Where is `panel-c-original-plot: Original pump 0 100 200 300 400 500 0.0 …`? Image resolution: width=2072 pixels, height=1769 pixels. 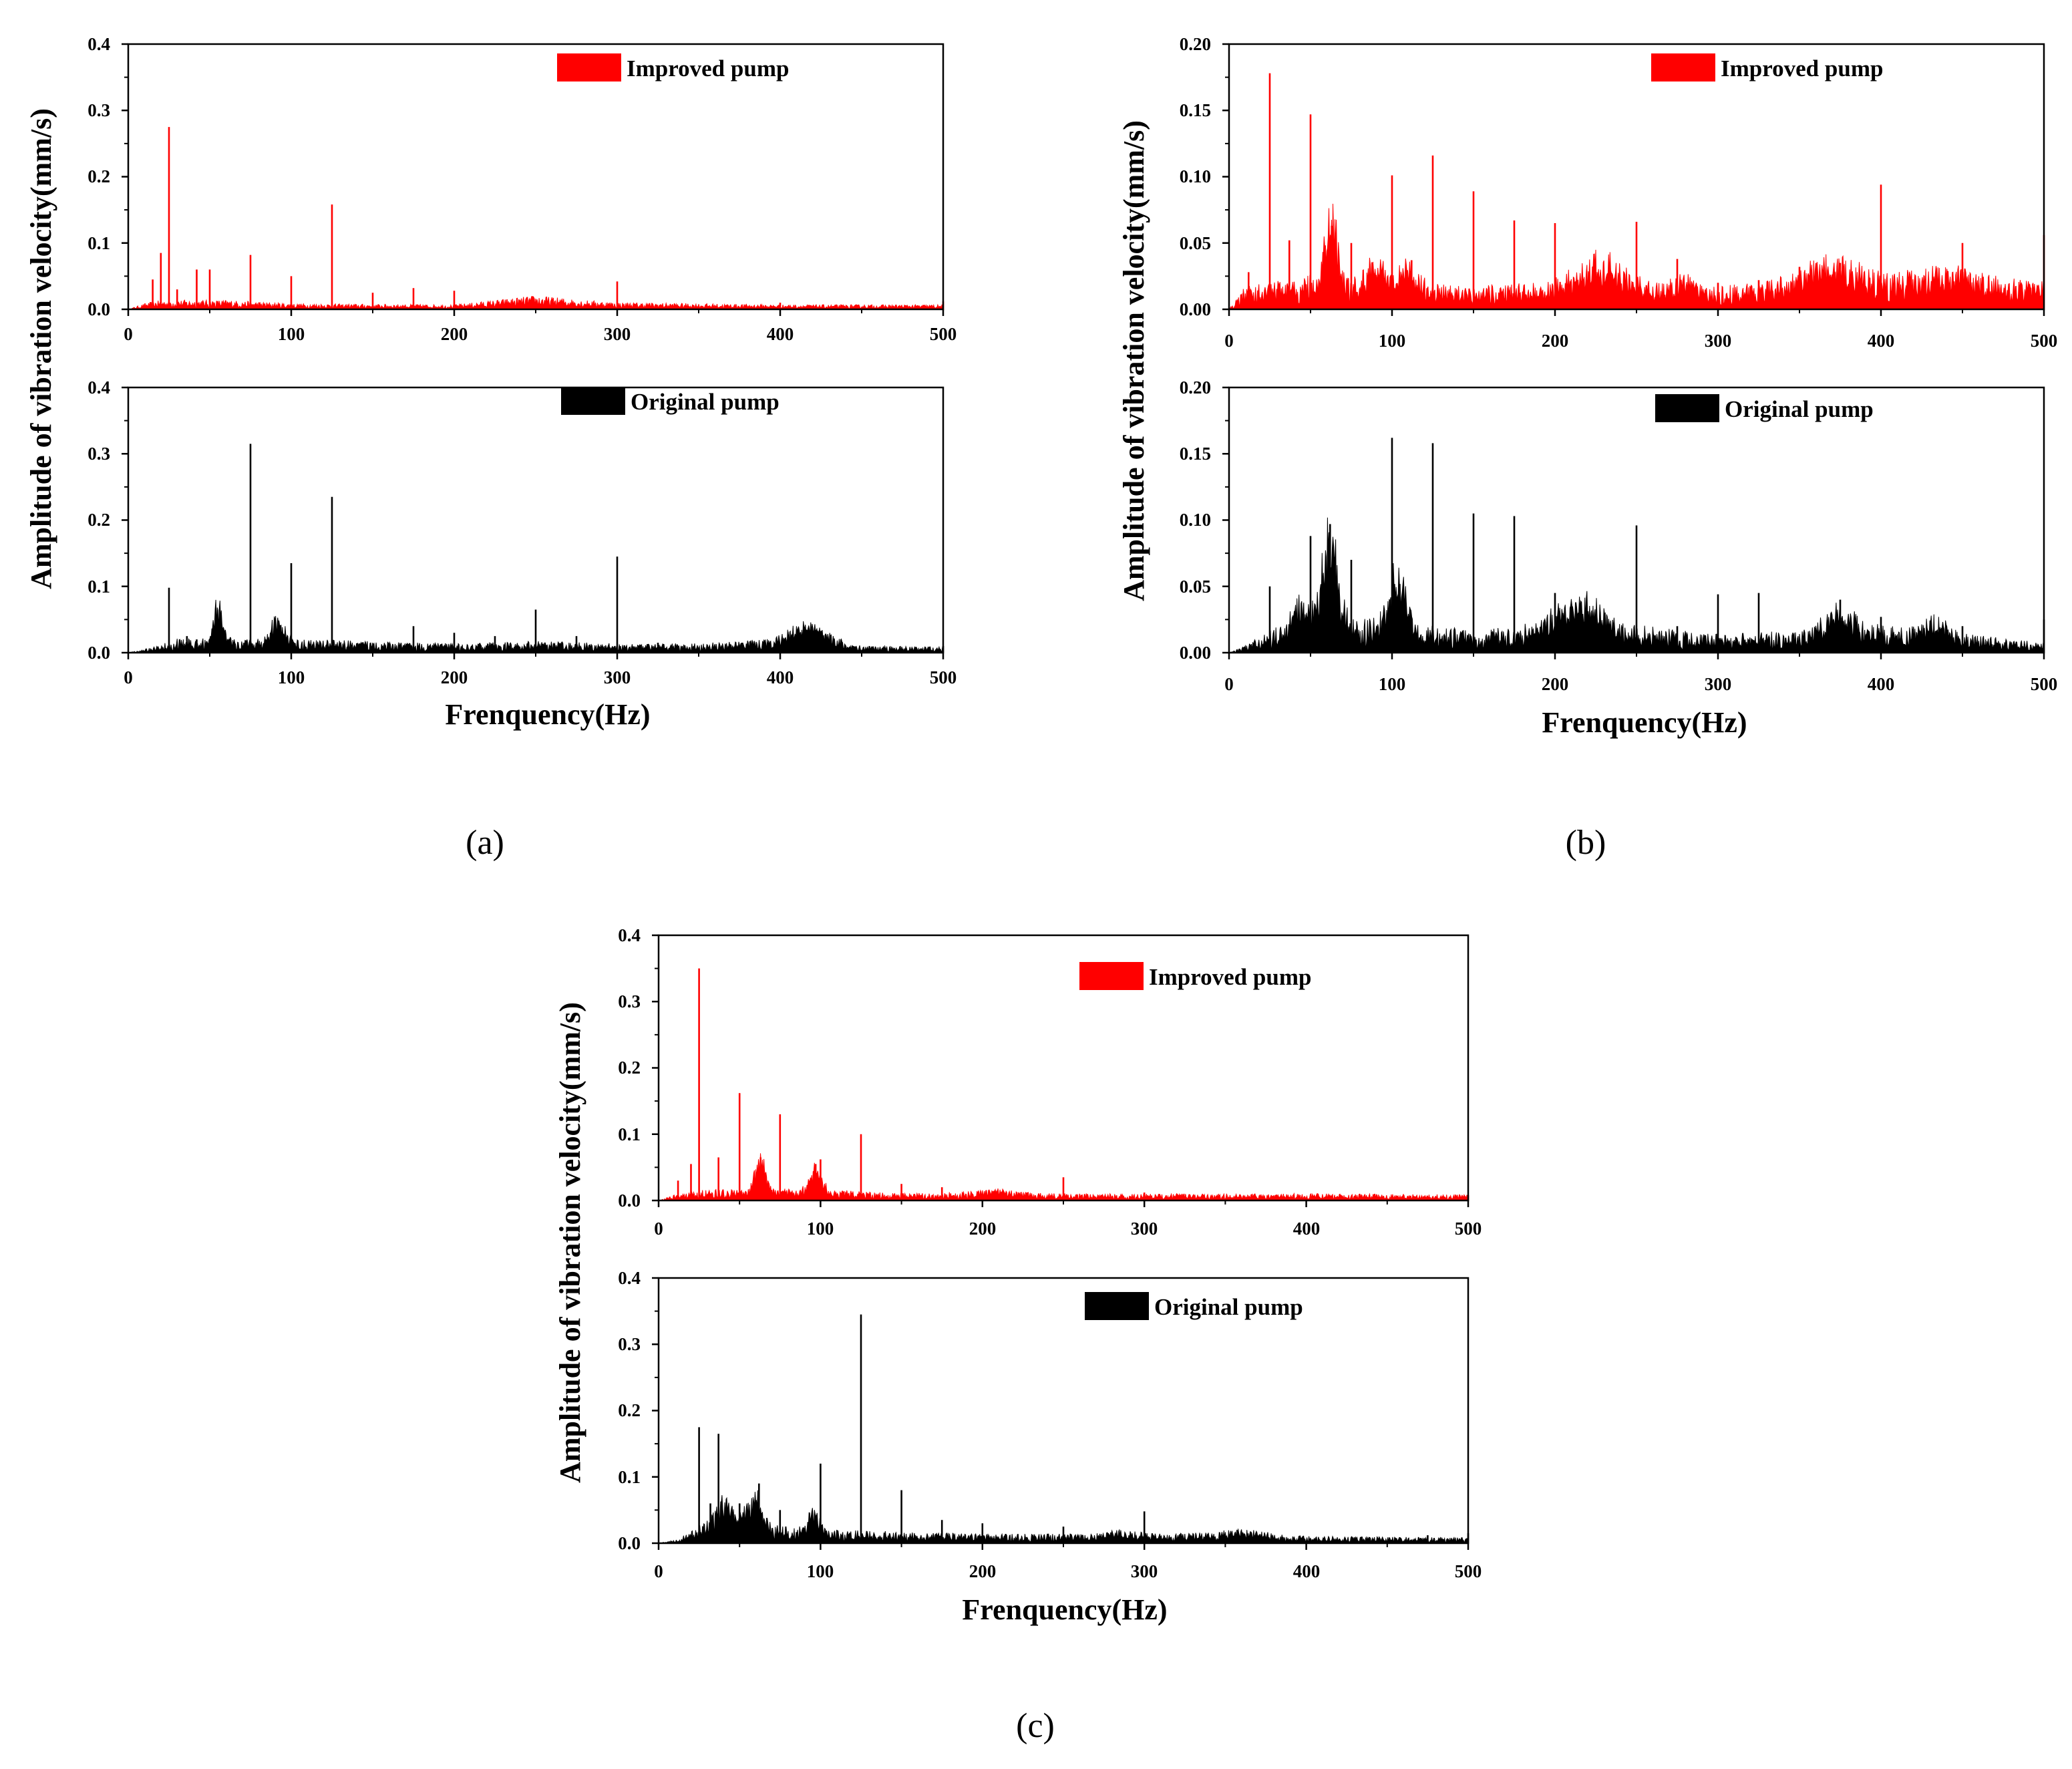
panel-c-original-plot: Original pump 0 100 200 300 400 500 0.0 … is located at coordinates (1050, 1424).